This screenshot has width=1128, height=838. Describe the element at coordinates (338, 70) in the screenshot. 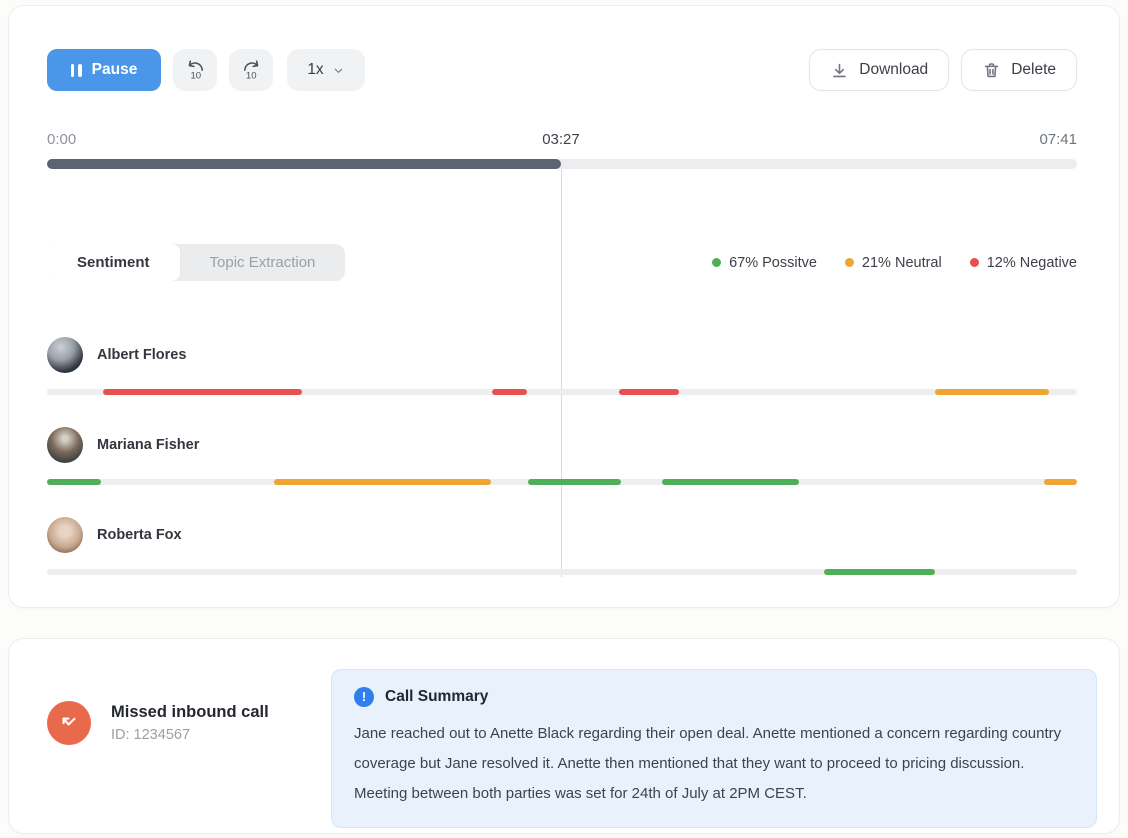

I see `chevron-down-icon` at that location.